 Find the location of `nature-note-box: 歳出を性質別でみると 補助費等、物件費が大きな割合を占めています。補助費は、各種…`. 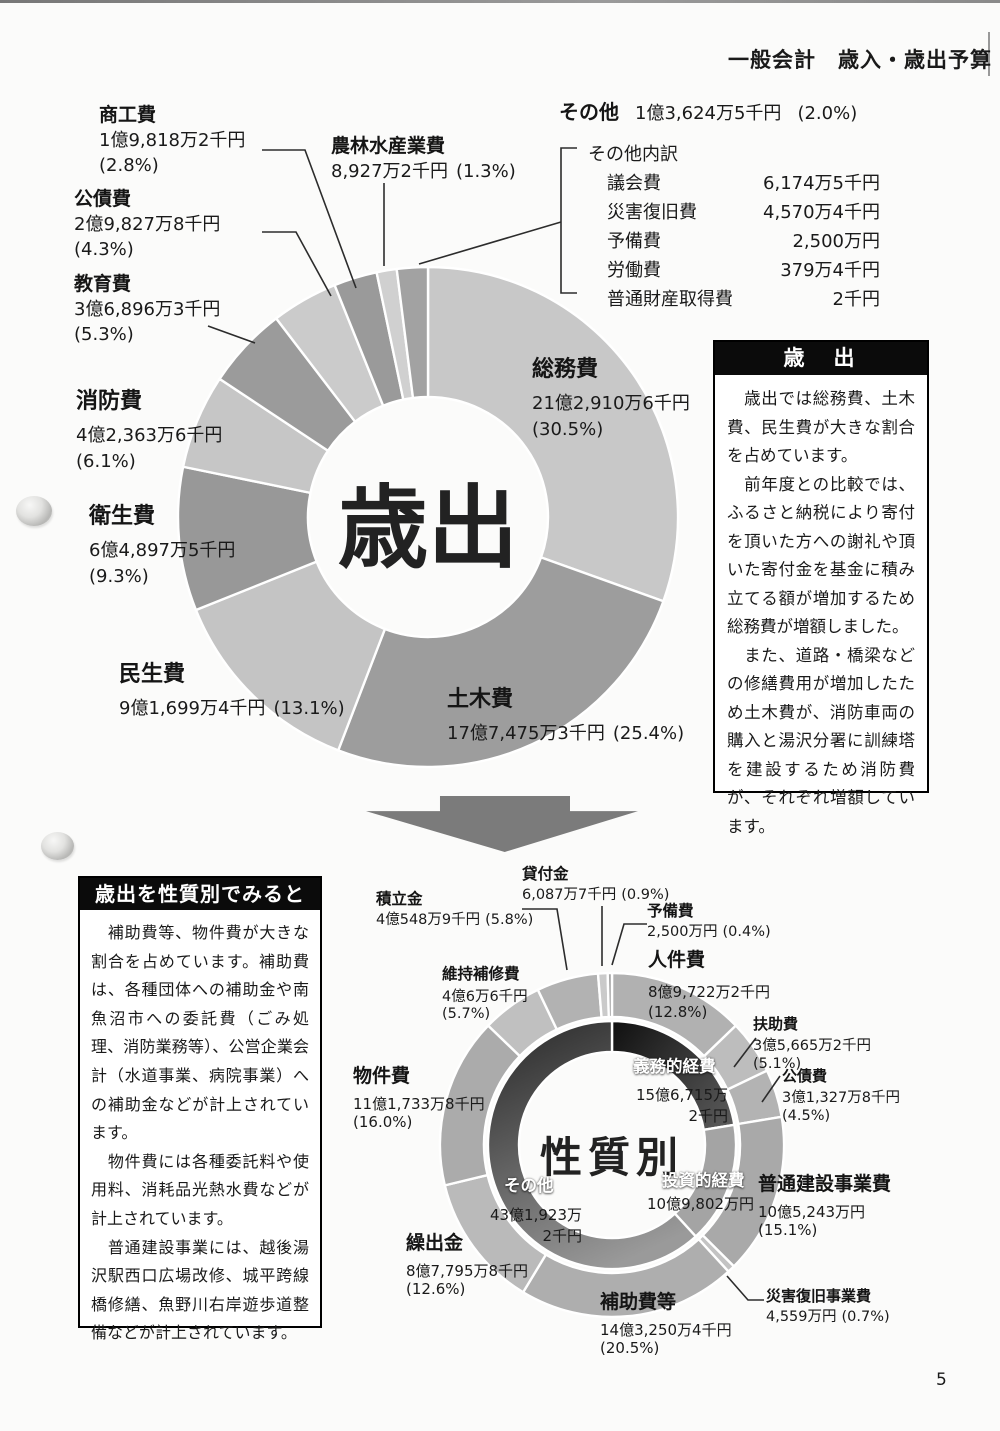

nature-note-box: 歳出を性質別でみると 補助費等、物件費が大きな割合を占めています。補助費は、各種… is located at coordinates (200, 1109).